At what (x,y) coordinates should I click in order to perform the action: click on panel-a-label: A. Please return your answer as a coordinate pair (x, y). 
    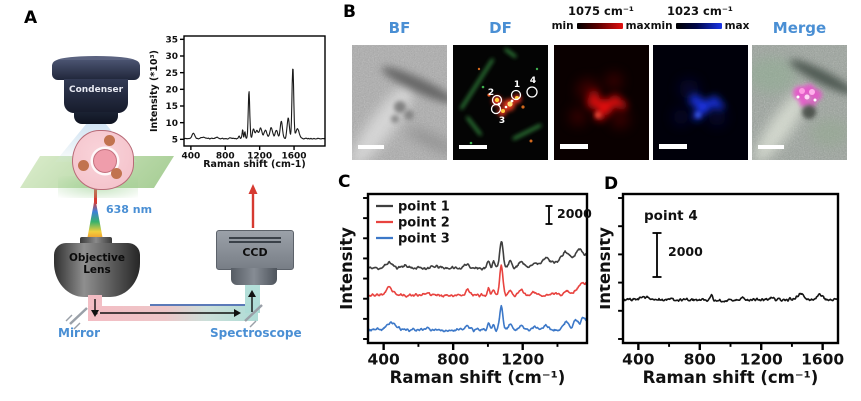
    Looking at the image, I should click on (31, 18).